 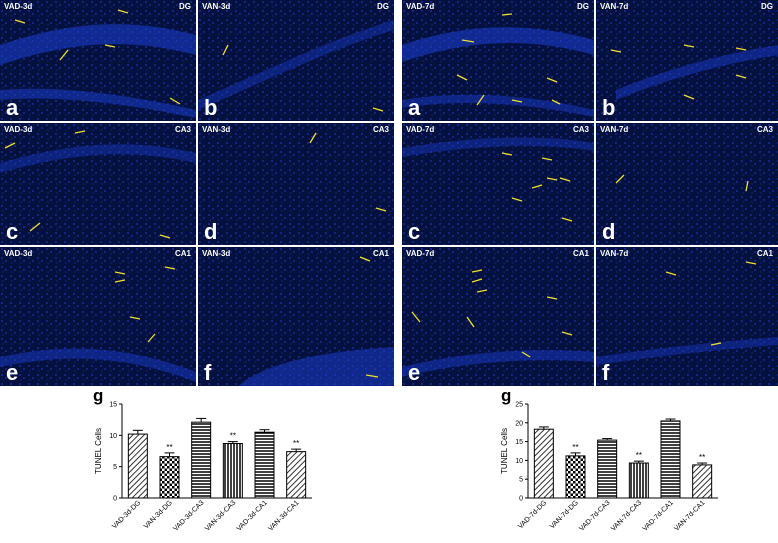 What do you see at coordinates (594, 515) in the screenshot?
I see `x-tick-label: VAD-7d-CA3` at bounding box center [594, 515].